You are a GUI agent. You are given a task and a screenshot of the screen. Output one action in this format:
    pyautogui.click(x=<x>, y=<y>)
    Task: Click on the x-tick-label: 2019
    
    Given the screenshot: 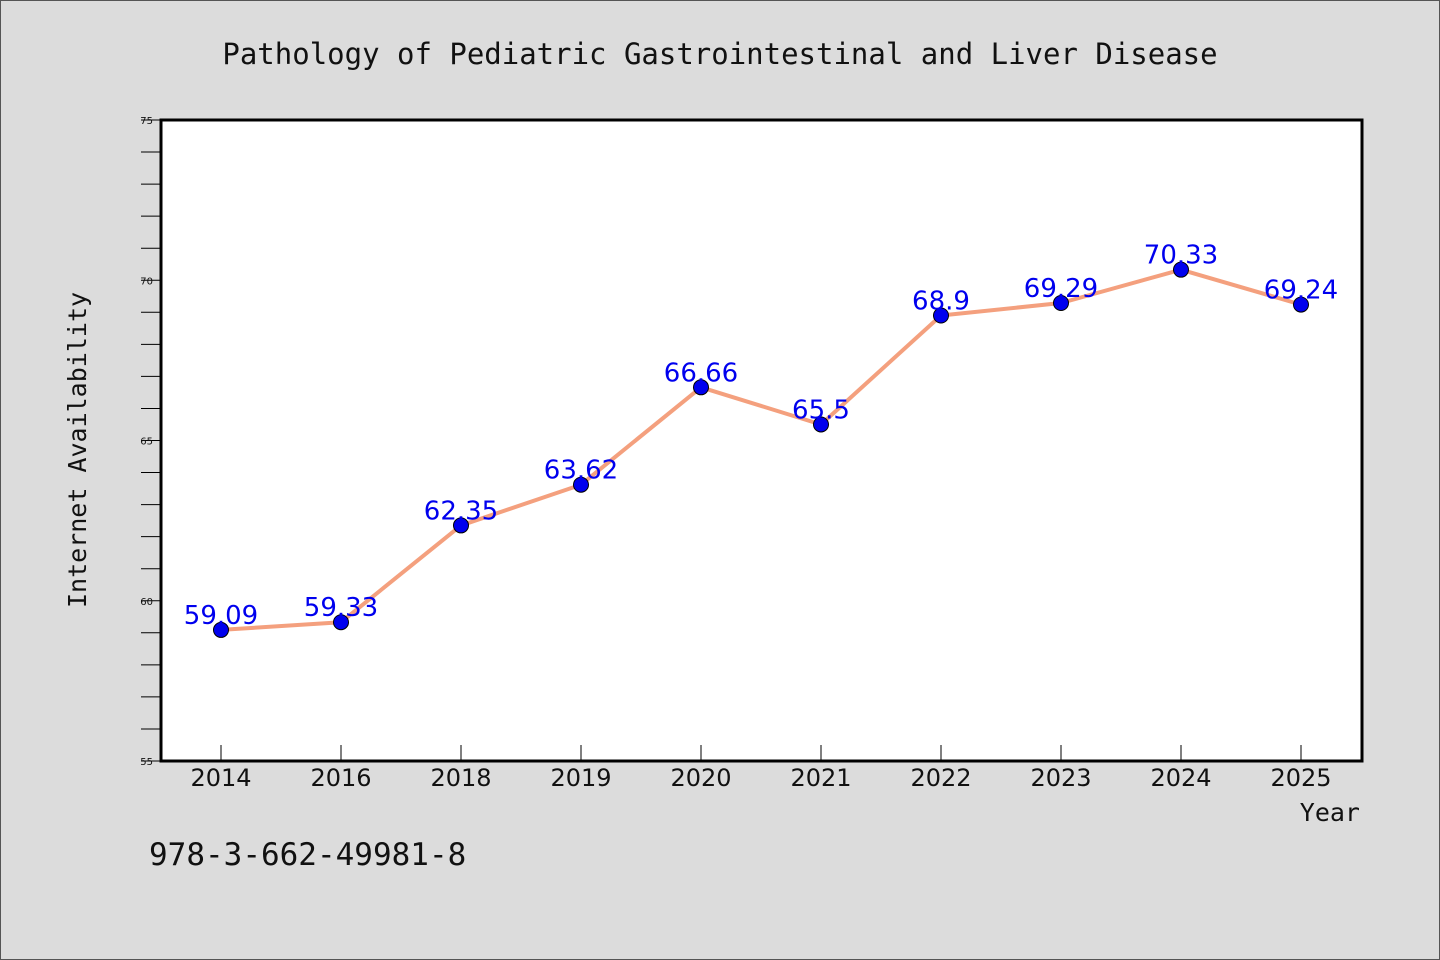 What is the action you would take?
    pyautogui.click(x=580, y=778)
    